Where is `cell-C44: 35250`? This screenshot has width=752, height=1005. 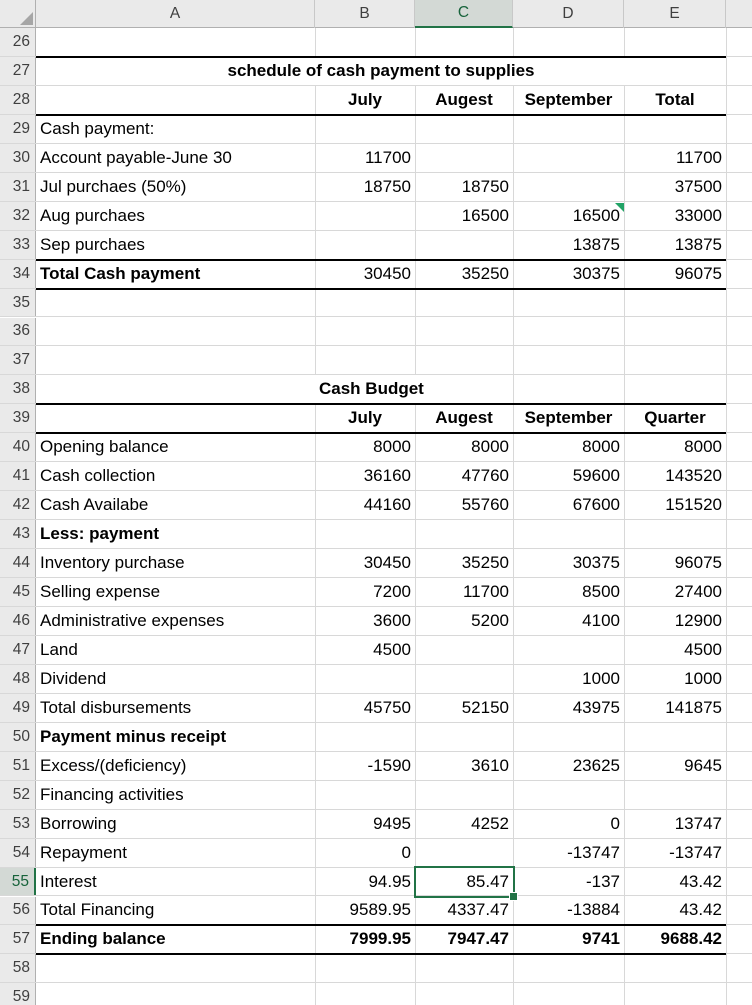
cell-C44: 35250 is located at coordinates (485, 563).